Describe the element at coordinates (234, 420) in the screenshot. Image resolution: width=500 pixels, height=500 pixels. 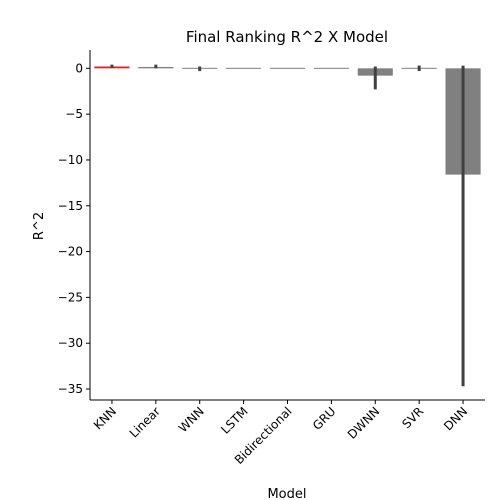
I see `x-tick-label-lstm: LSTM` at that location.